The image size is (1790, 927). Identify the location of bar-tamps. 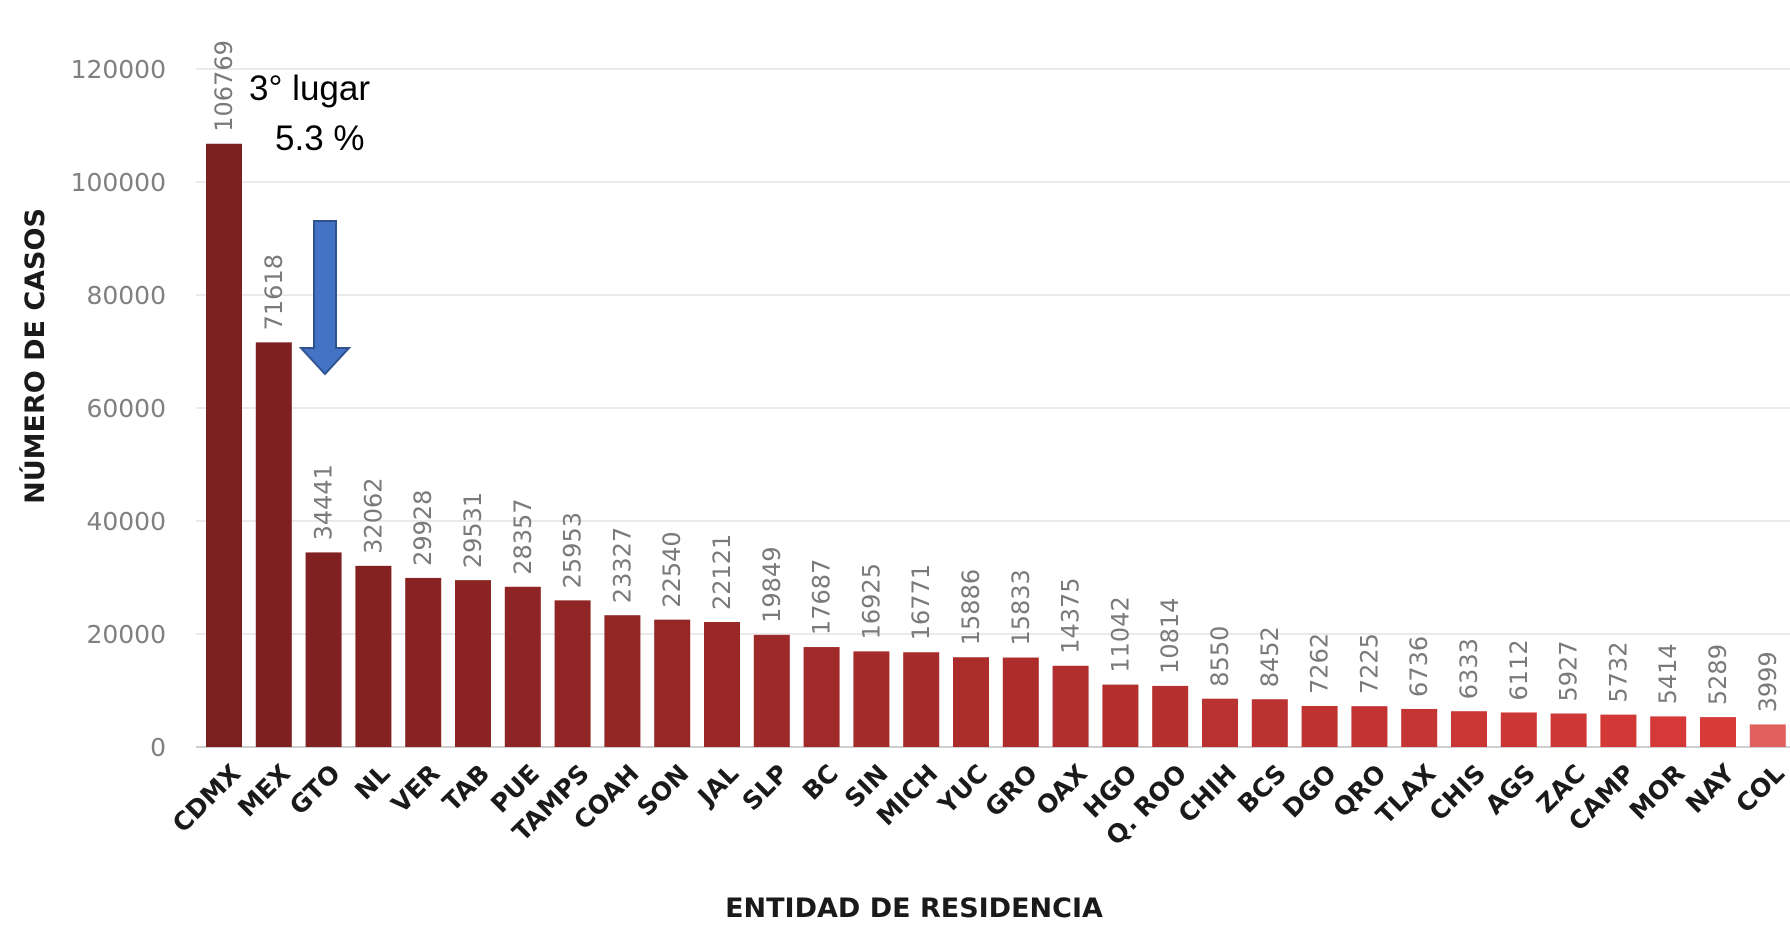
(572, 673).